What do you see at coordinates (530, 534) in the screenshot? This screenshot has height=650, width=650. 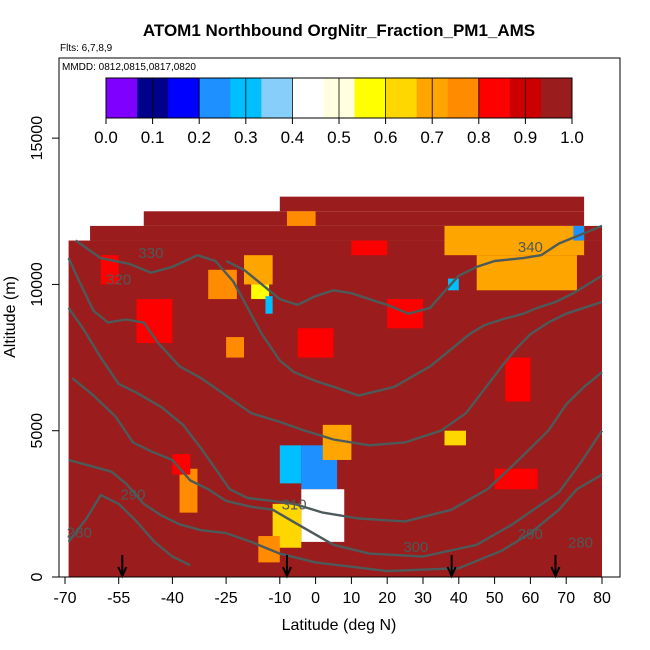 I see `contour-label-7: 290` at bounding box center [530, 534].